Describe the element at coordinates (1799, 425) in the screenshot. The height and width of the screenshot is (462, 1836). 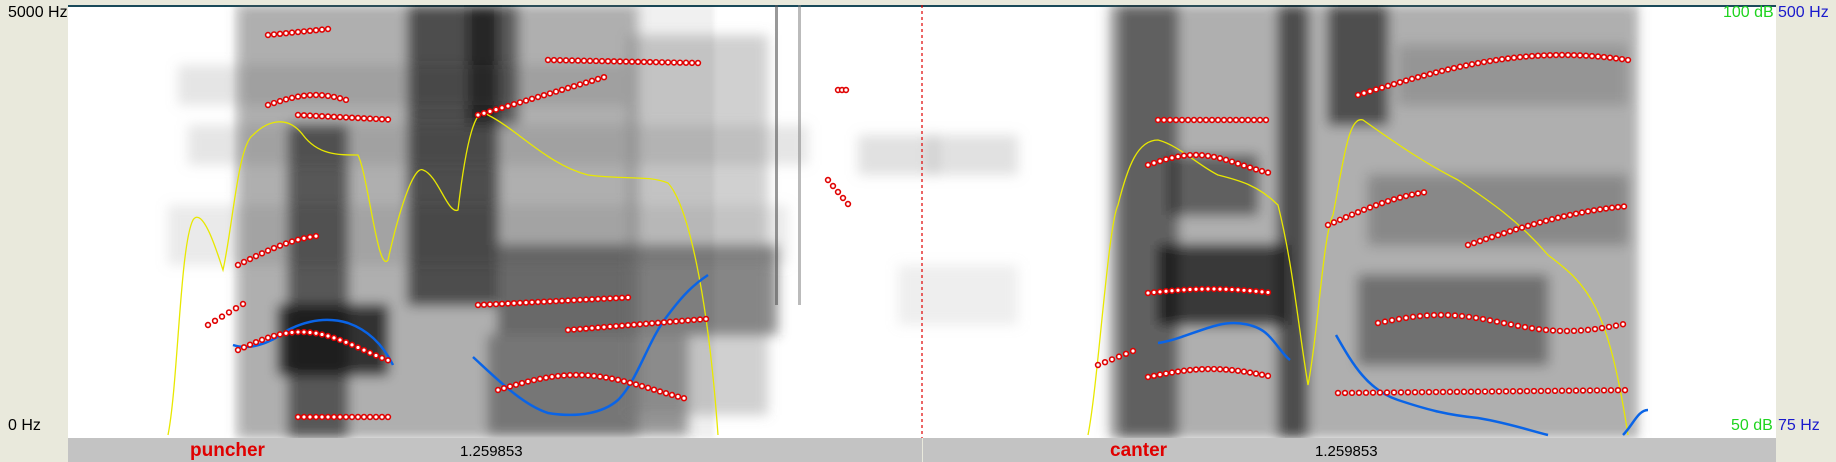
I see `pitch-min-label: 75 Hz` at that location.